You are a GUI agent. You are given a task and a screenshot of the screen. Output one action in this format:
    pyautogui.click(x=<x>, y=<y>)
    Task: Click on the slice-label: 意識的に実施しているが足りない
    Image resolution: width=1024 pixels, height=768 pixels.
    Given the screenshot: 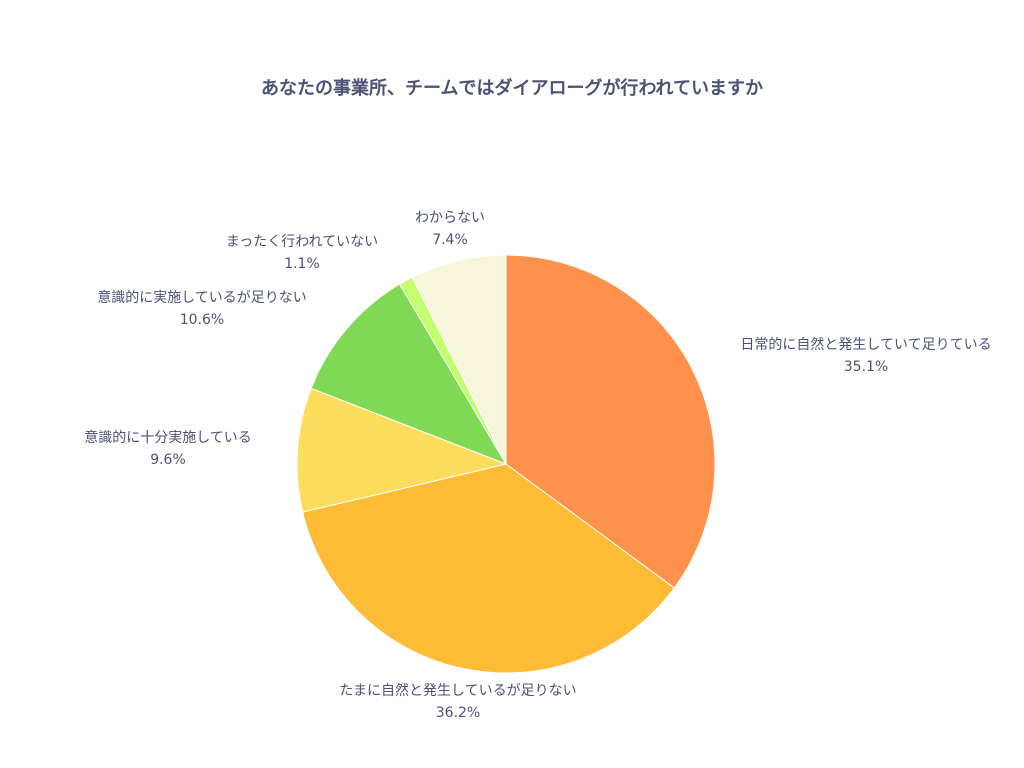 What is the action you would take?
    pyautogui.click(x=202, y=297)
    